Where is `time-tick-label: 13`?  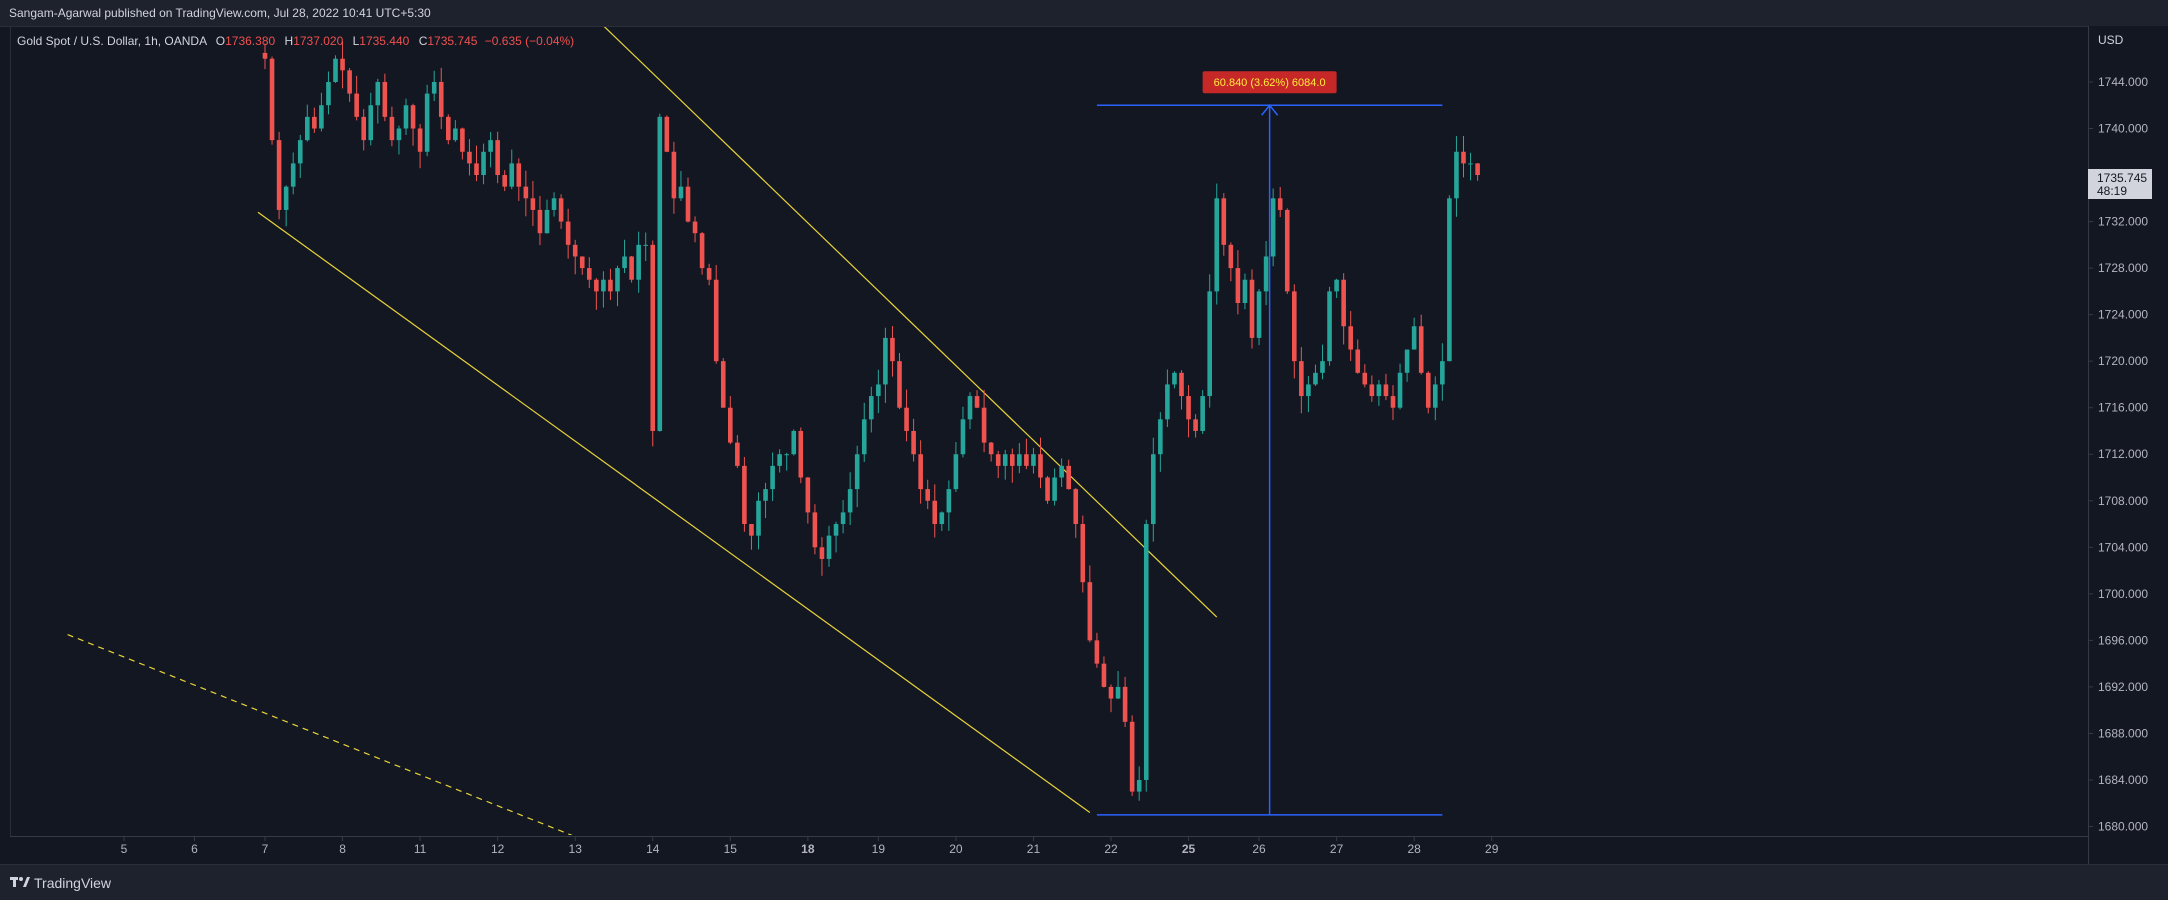
time-tick-label: 13 is located at coordinates (576, 849).